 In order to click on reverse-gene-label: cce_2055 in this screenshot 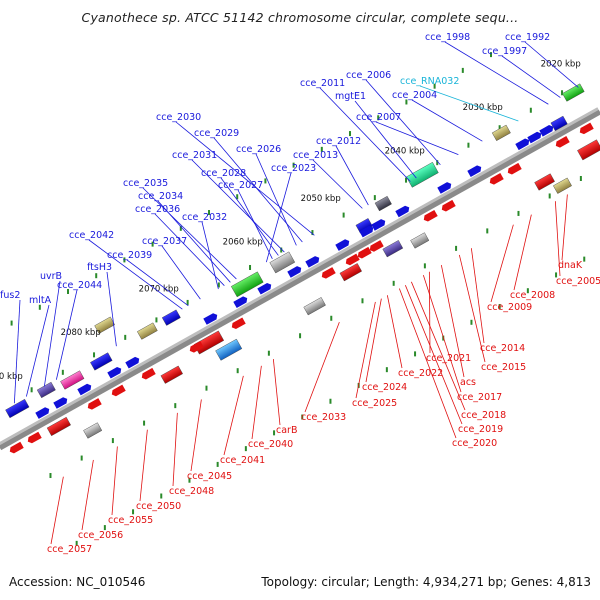, I will do `click(130, 520)`.